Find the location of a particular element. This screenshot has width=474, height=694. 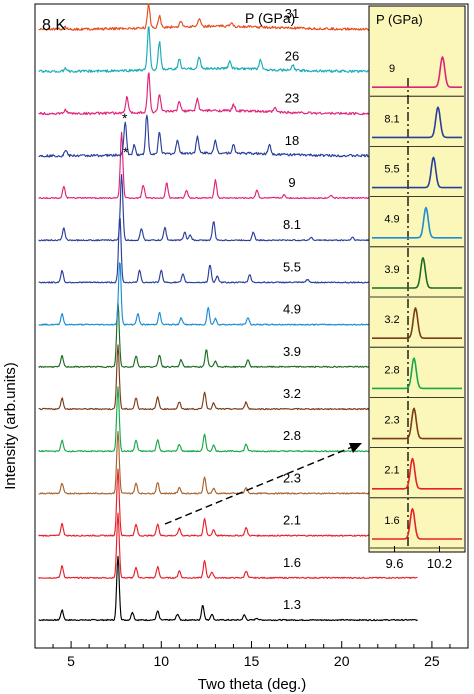

trace-label-1.3: 1.3 is located at coordinates (292, 604).